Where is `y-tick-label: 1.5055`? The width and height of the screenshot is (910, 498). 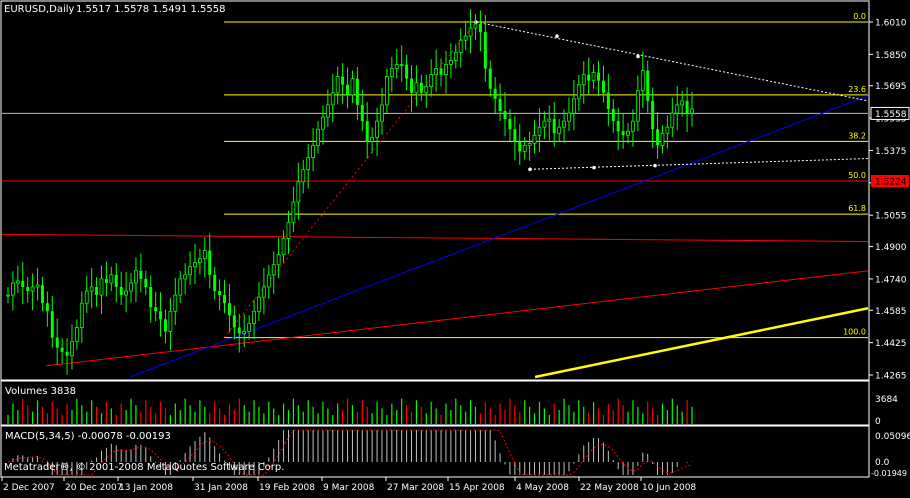
y-tick-label: 1.5055 is located at coordinates (891, 217).